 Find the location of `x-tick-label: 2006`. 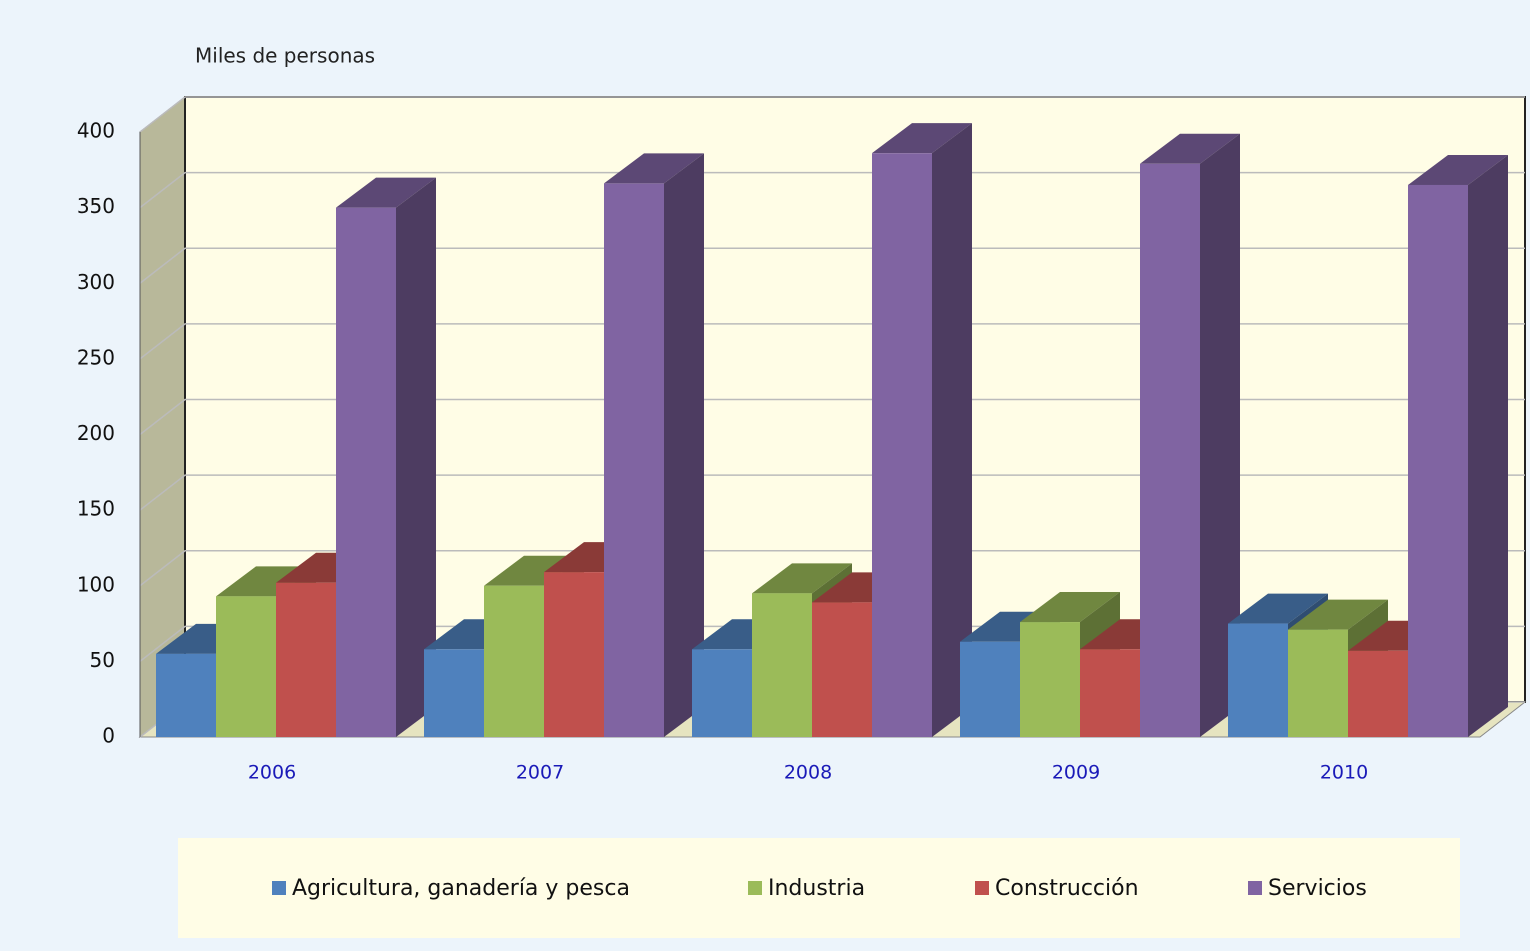

x-tick-label: 2006 is located at coordinates (272, 773).